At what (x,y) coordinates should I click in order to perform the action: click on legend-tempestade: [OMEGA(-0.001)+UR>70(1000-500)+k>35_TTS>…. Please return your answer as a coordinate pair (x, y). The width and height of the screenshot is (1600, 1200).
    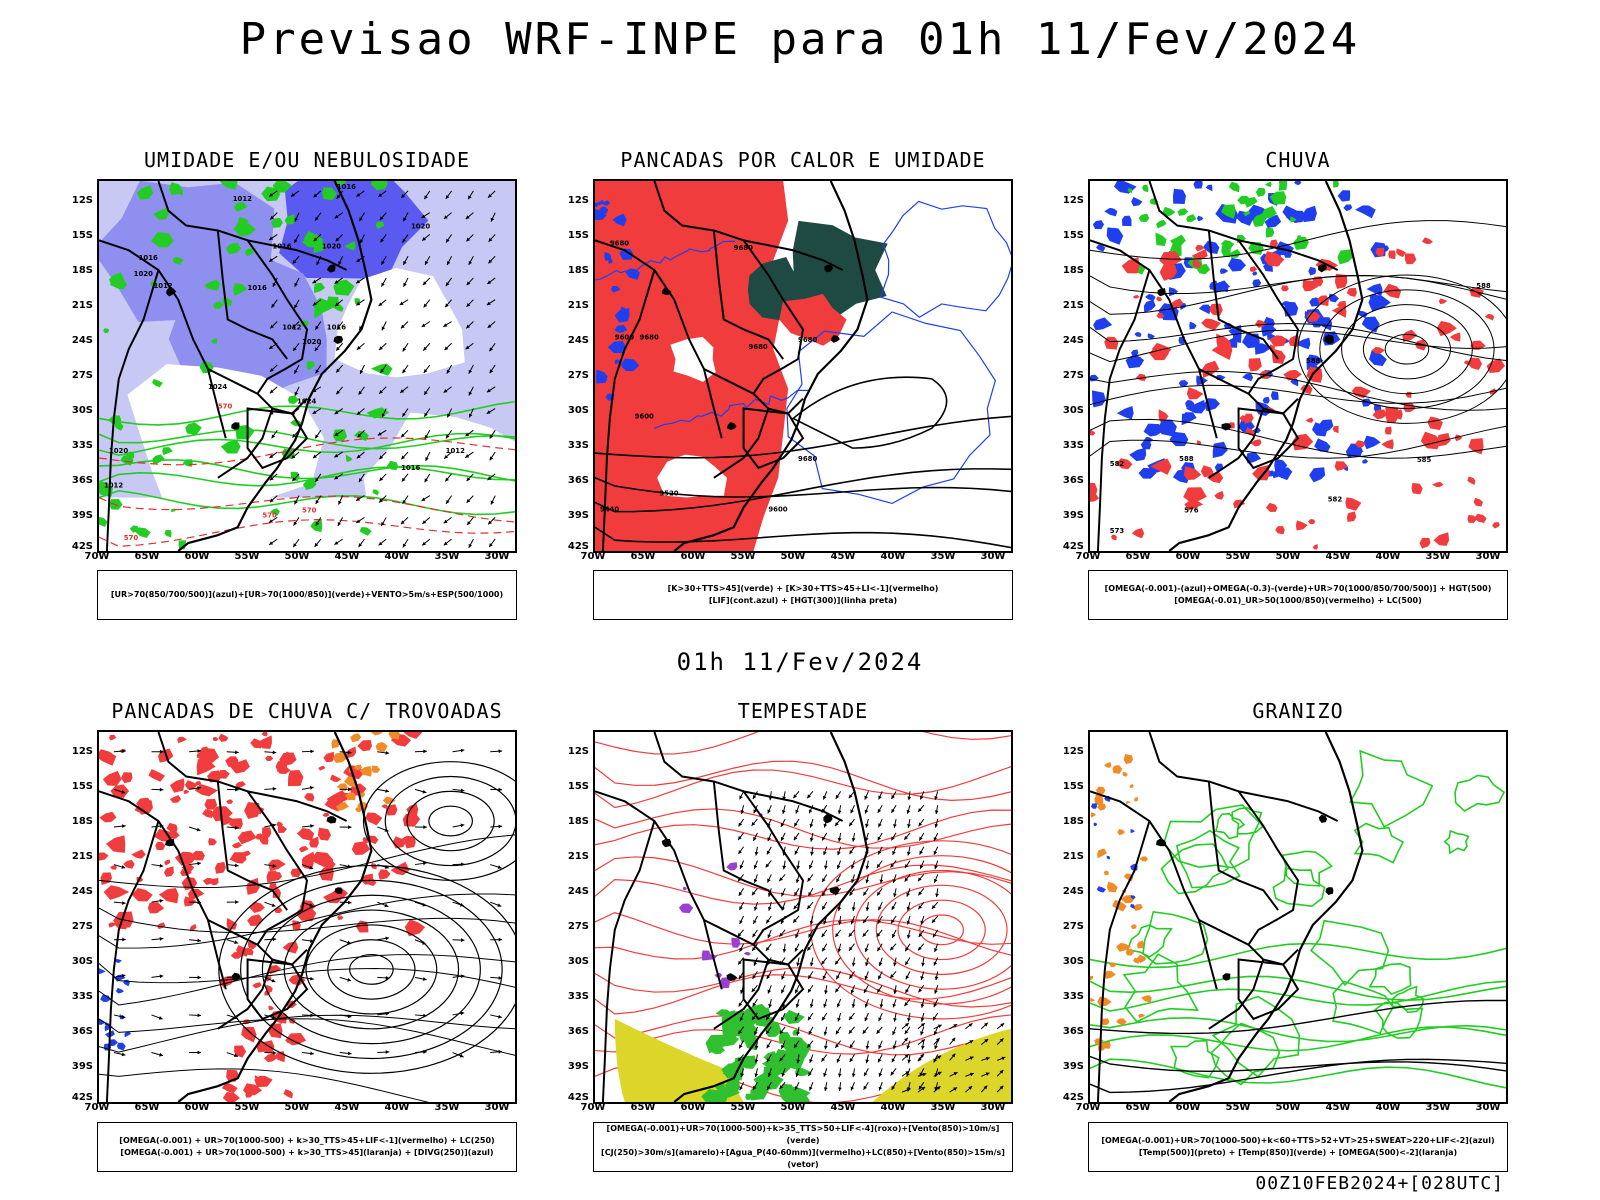
    Looking at the image, I should click on (803, 1147).